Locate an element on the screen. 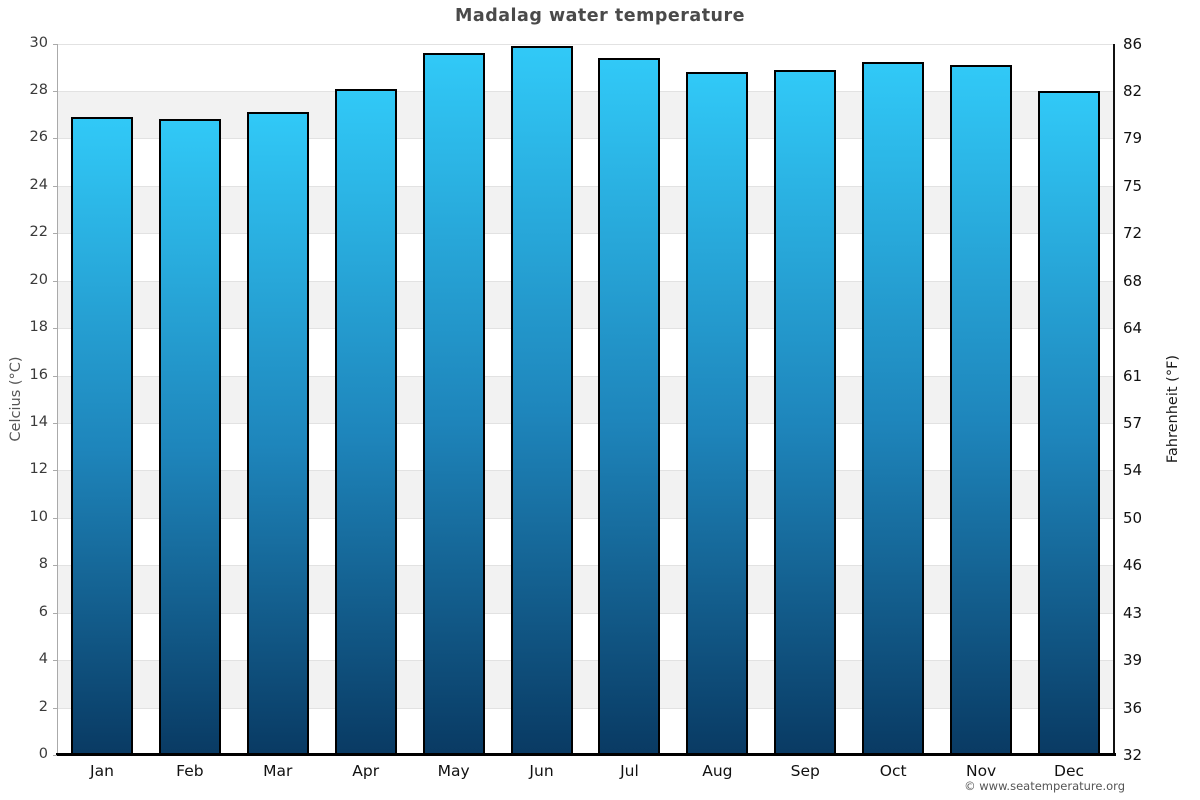 The width and height of the screenshot is (1200, 800). y-tick-label-fahrenheit: 79 is located at coordinates (1133, 138).